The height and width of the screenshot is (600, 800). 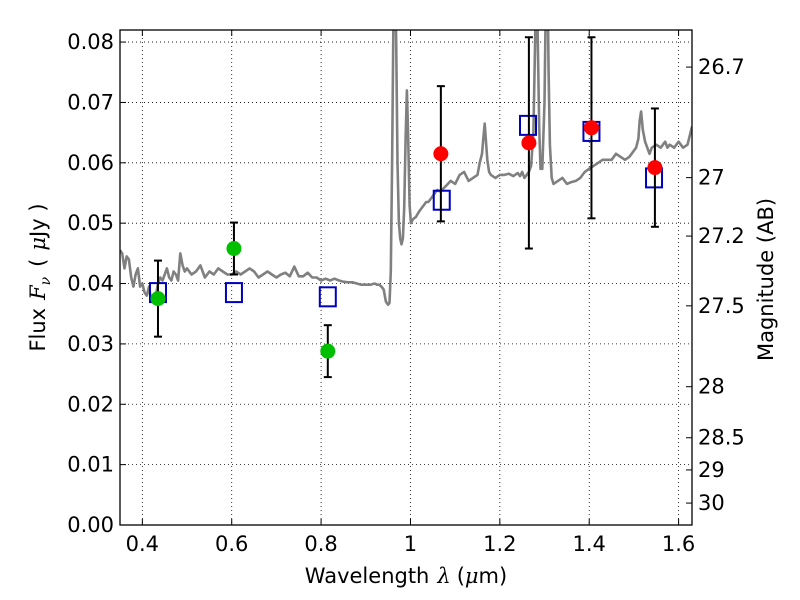 I want to click on y2-axis-title: Magnitude (AB), so click(x=766, y=279).